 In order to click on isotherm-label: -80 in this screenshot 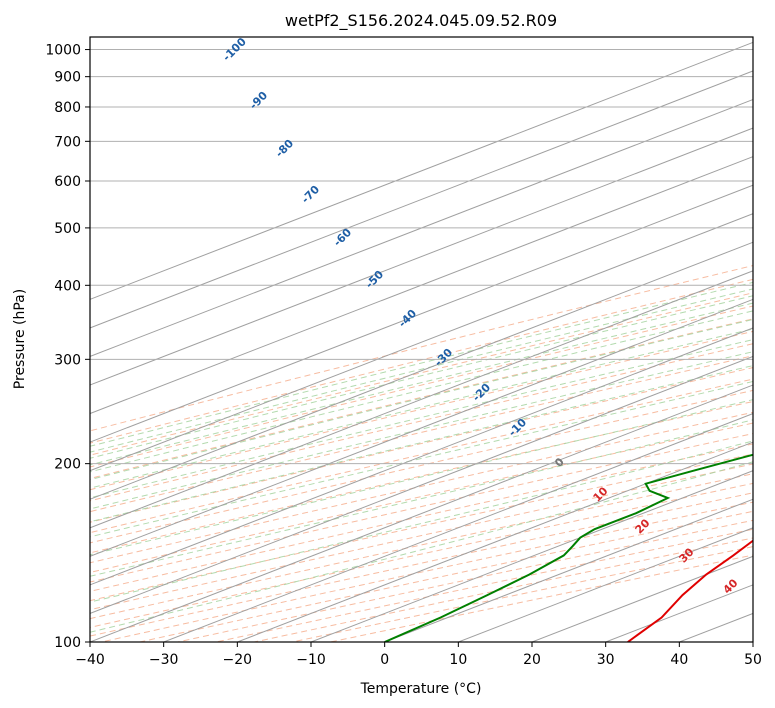, I will do `click(284, 148)`.